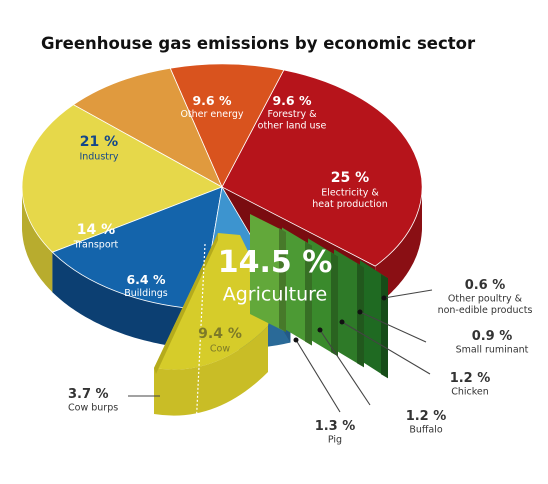 The width and height of the screenshot is (548, 484). Describe the element at coordinates (280, 351) in the screenshot. I see `leader-lines` at that location.